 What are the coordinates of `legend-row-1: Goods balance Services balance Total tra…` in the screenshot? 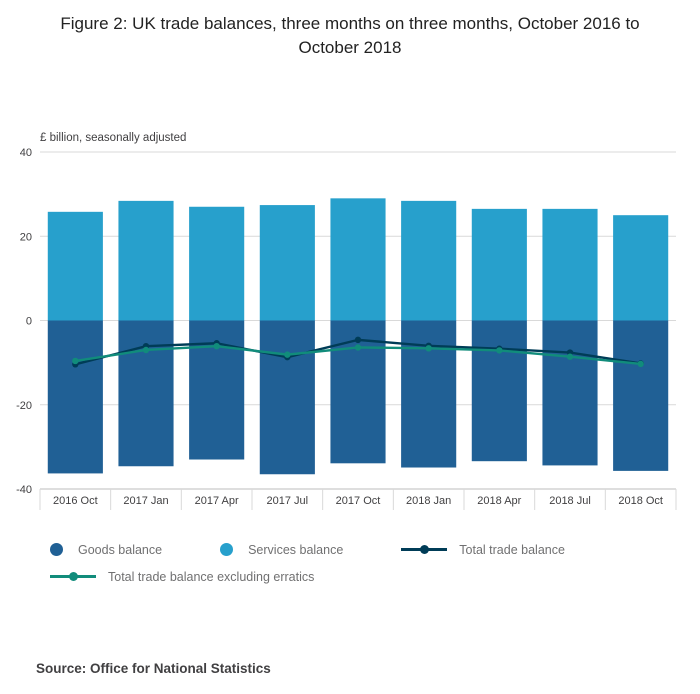 It's located at (375, 550).